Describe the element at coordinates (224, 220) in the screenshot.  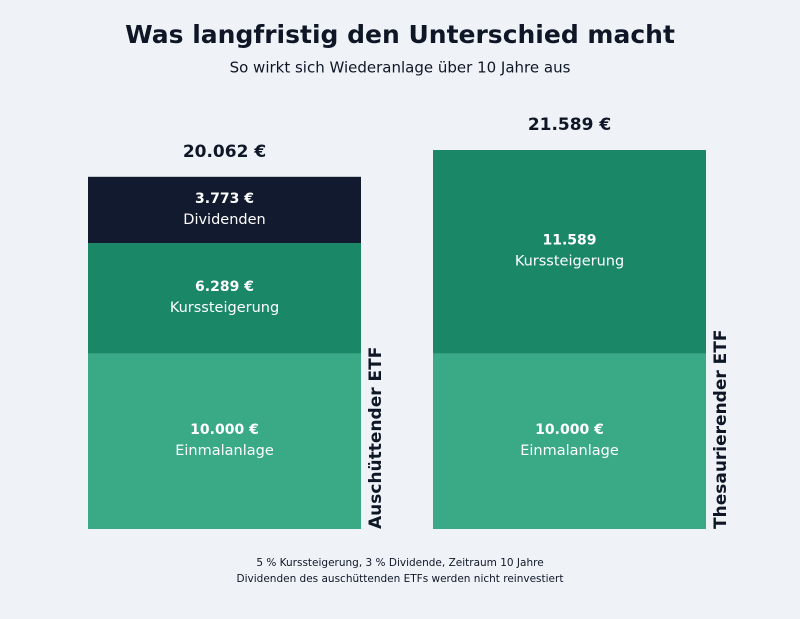
I see `segment-name: Dividenden` at that location.